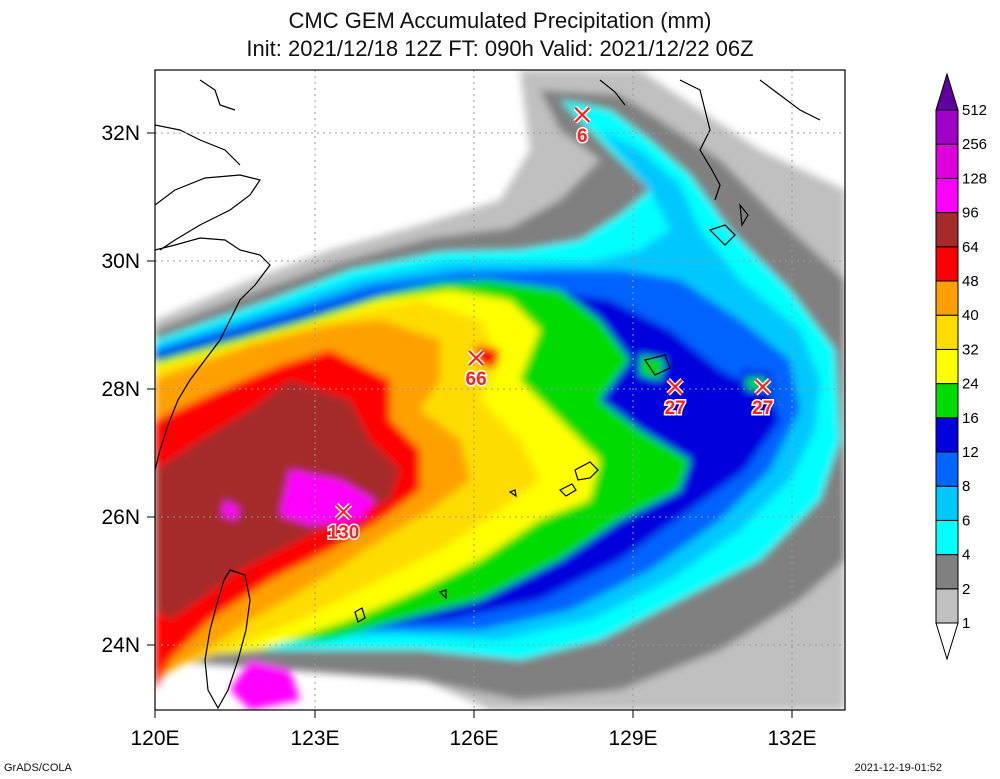  I want to click on colorbar-label: 12, so click(970, 452).